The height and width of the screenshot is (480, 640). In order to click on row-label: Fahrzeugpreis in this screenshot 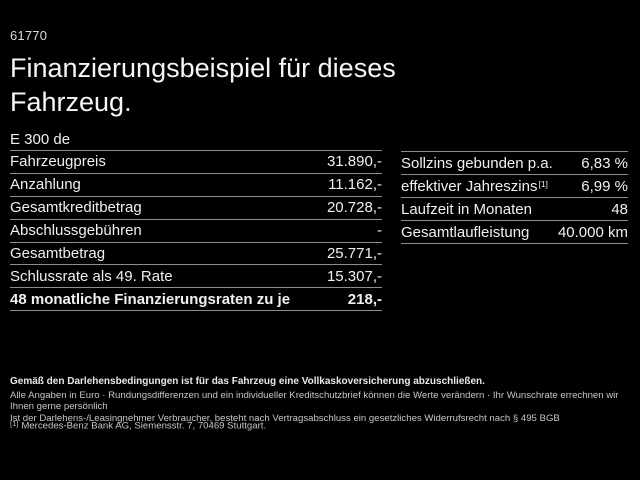, I will do `click(58, 162)`.